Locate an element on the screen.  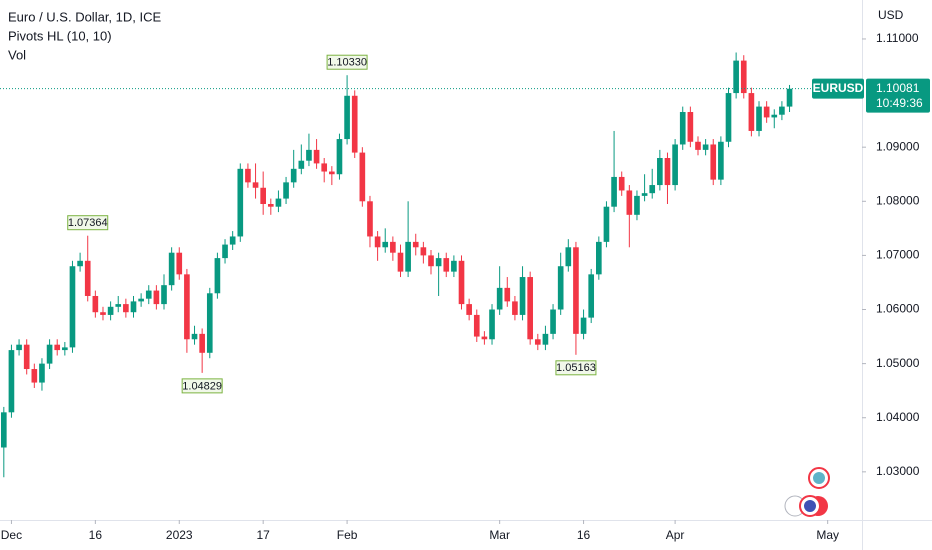
y-tick-label: 1.06000 is located at coordinates (898, 309).